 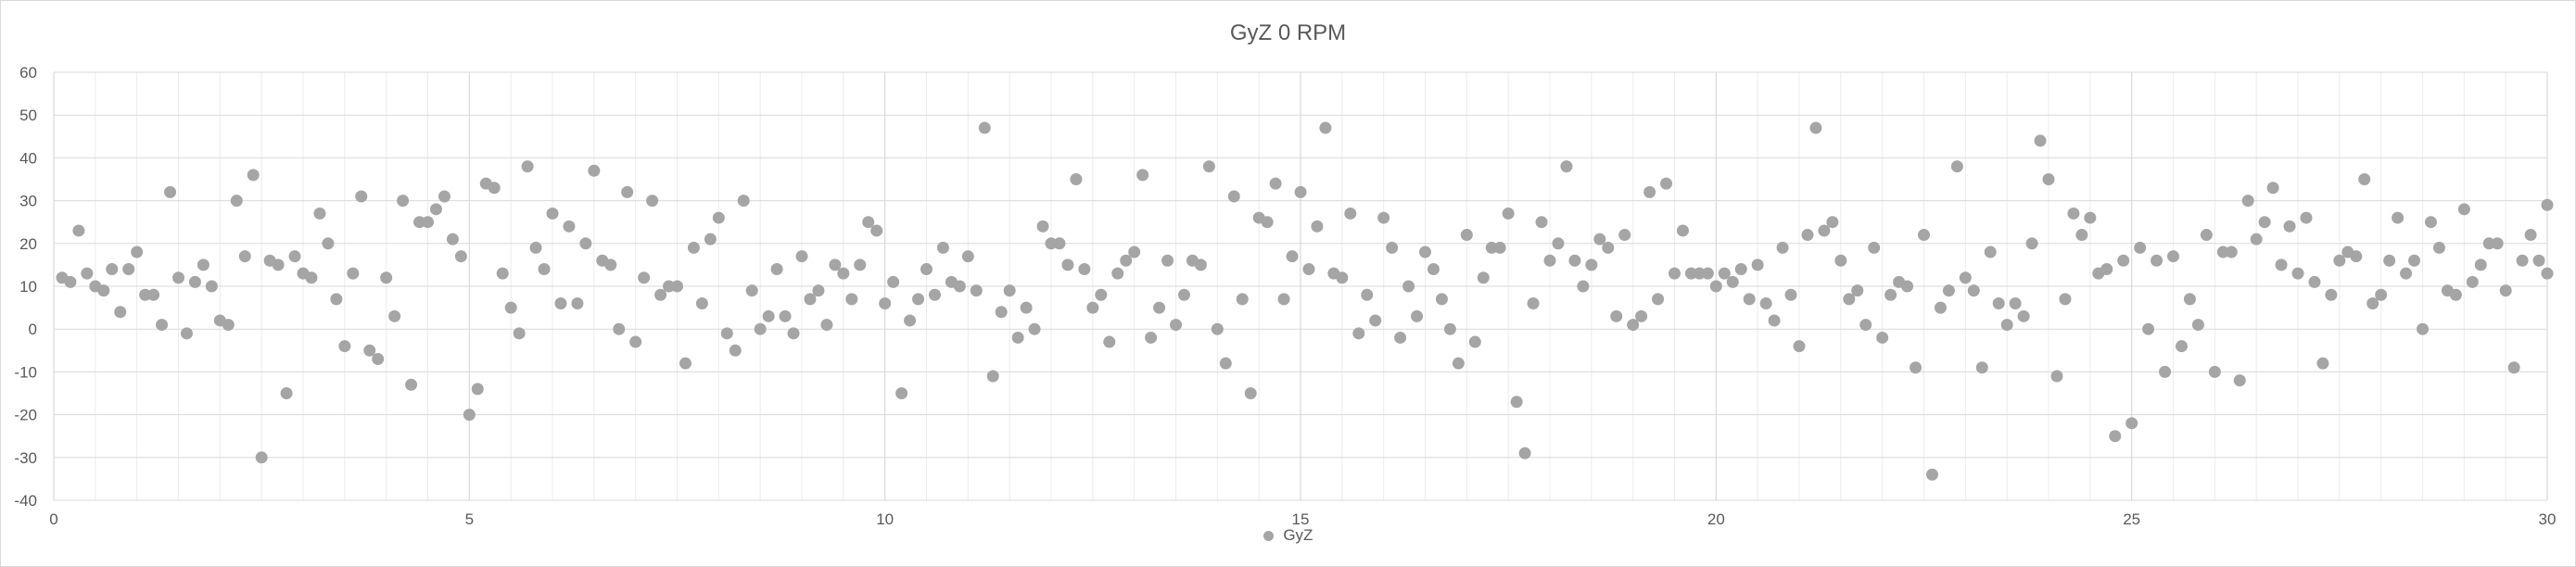 What do you see at coordinates (25, 287) in the screenshot?
I see `y-axis-tick-labels: -40 -30 -20 -10 0 10 20 30 40 50 60` at bounding box center [25, 287].